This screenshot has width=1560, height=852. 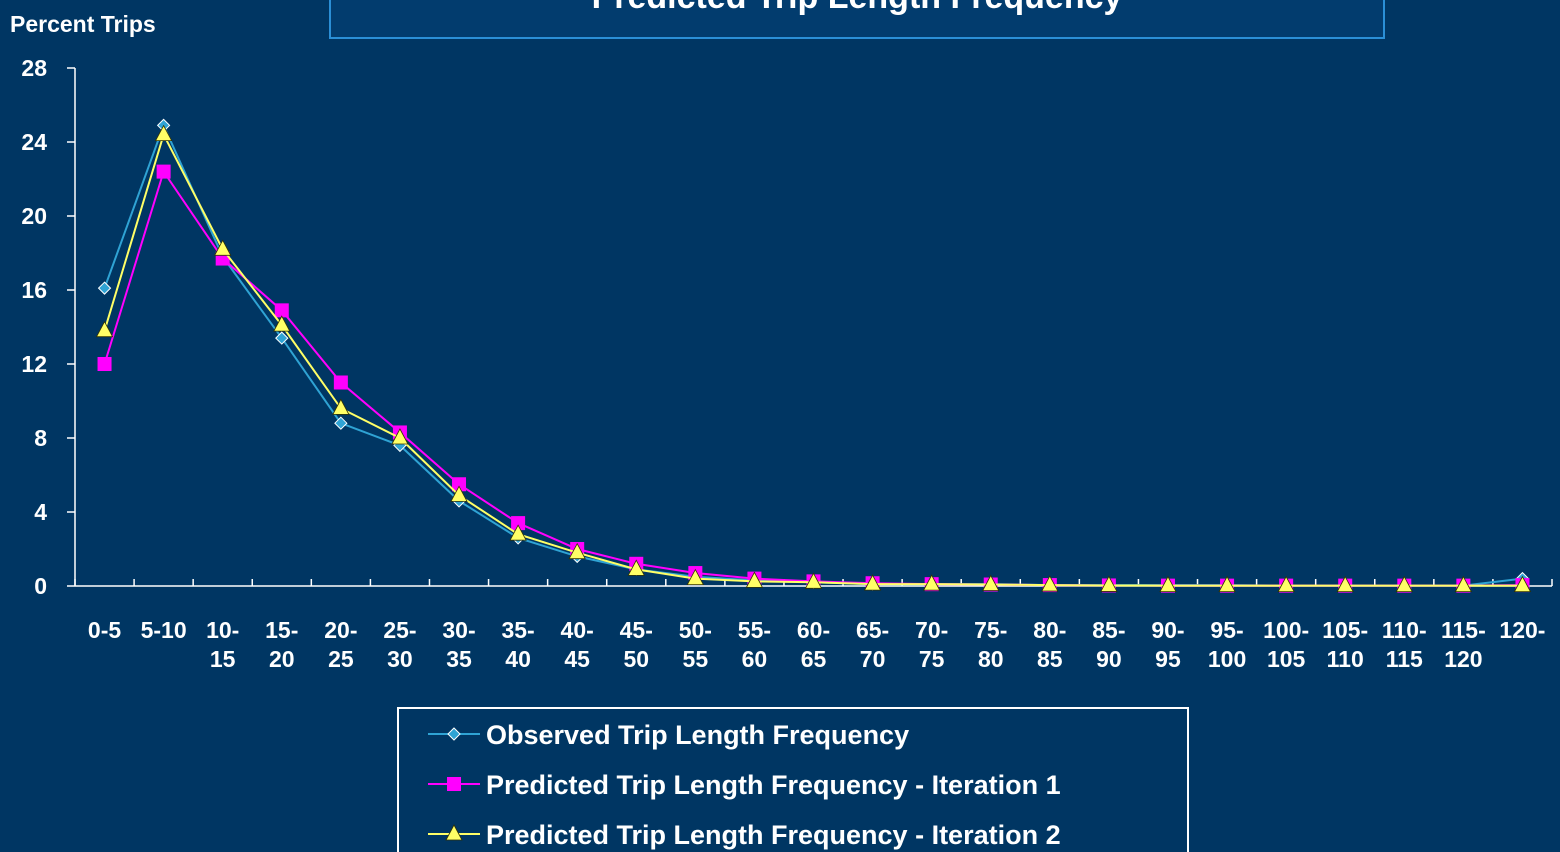 I want to click on x-tick-label: 115-120, so click(x=1463, y=644).